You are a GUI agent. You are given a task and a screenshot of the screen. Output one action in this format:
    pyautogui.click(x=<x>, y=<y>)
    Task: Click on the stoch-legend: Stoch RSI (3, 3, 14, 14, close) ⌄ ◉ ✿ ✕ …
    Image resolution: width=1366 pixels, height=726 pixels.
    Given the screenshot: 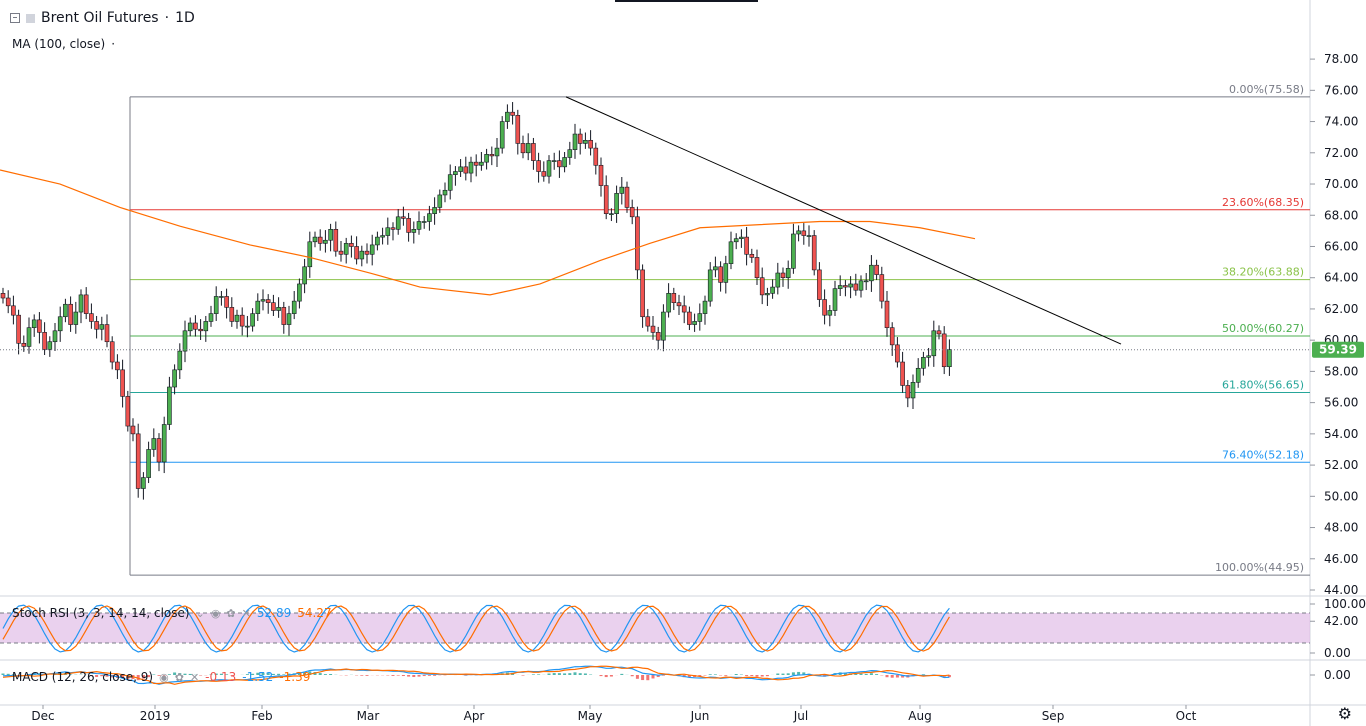 What is the action you would take?
    pyautogui.click(x=172, y=613)
    